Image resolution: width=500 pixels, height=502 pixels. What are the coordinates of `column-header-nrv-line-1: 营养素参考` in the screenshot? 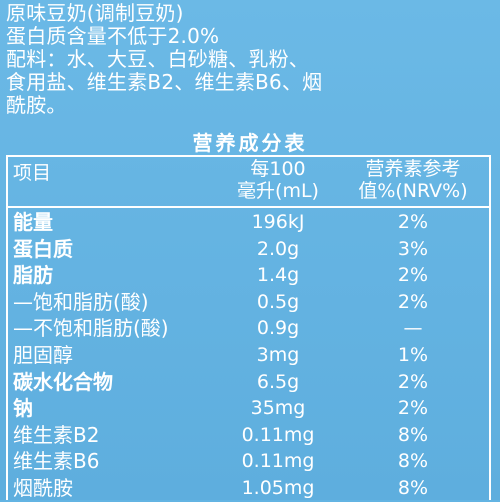 It's located at (413, 169).